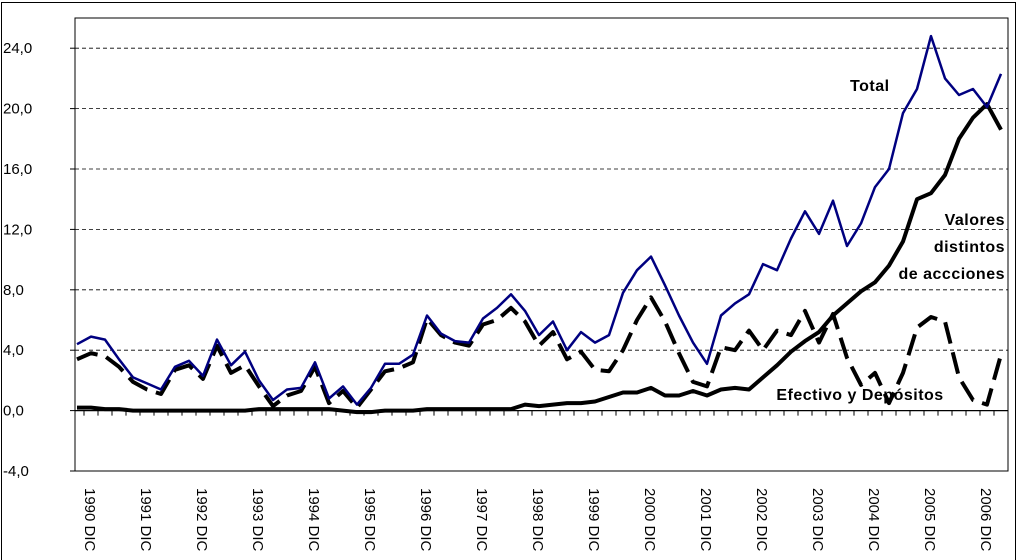  What do you see at coordinates (369, 520) in the screenshot?
I see `x-tick-label: 1995 DIC` at bounding box center [369, 520].